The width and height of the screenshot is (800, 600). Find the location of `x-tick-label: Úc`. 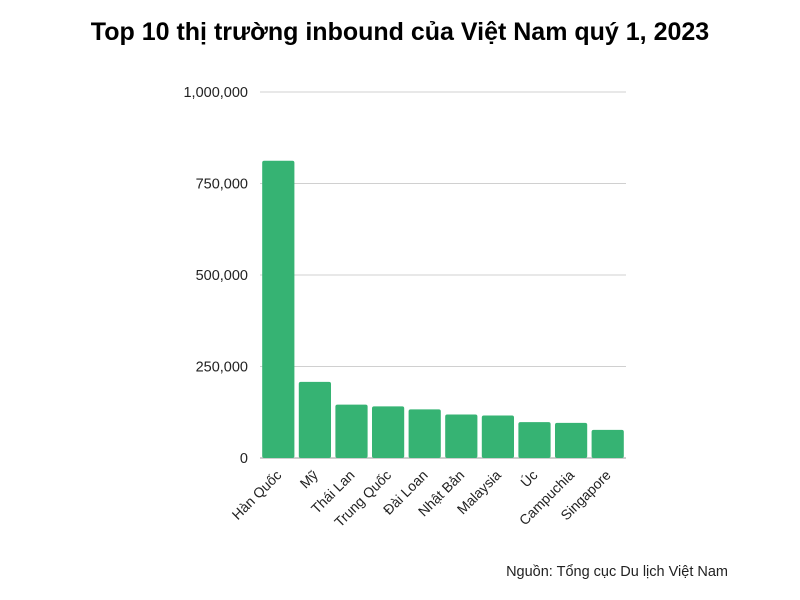

x-tick-label: Úc is located at coordinates (528, 478).